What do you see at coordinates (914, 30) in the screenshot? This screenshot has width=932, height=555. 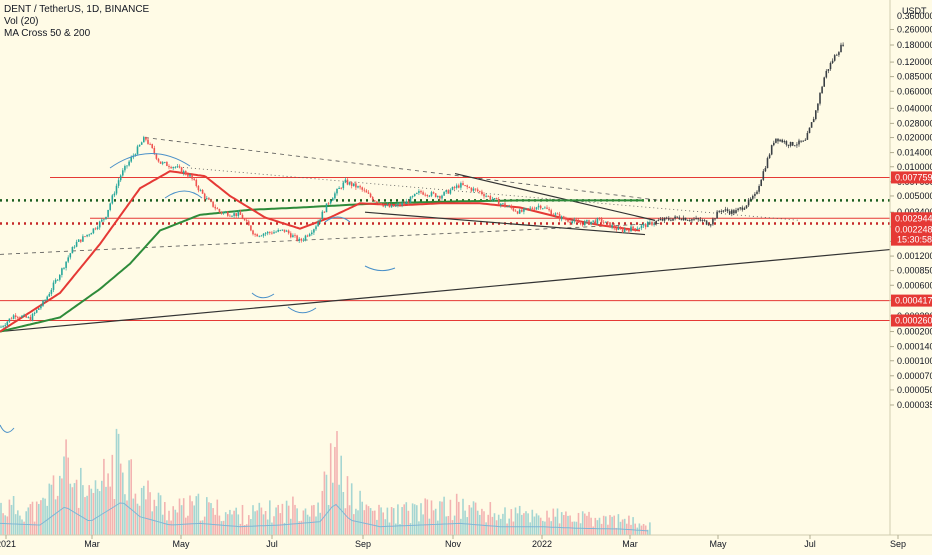 I see `price-tick-label: 0.260000` at bounding box center [914, 30].